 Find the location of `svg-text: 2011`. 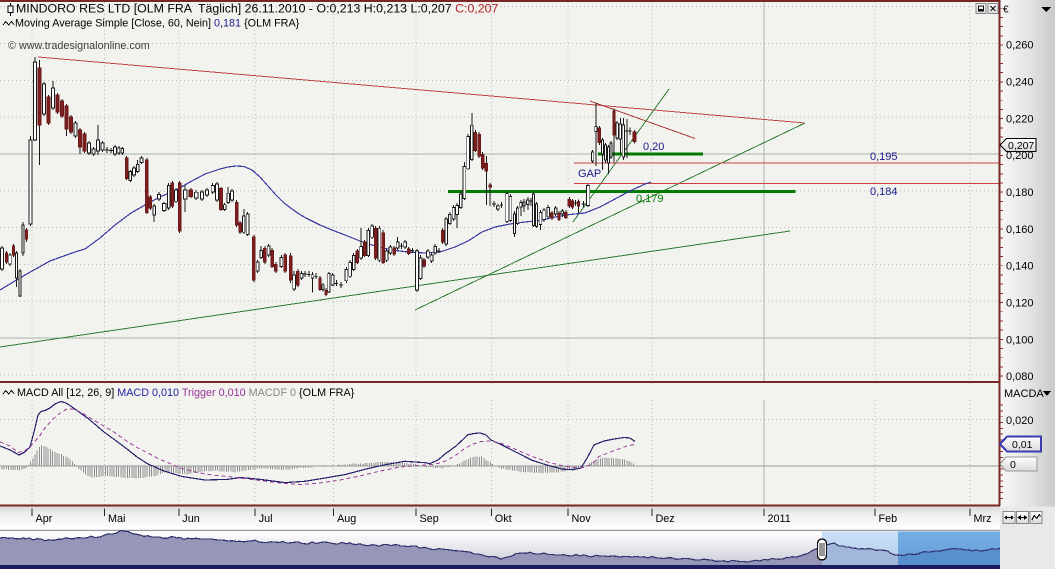

svg-text: 2011 is located at coordinates (779, 519).